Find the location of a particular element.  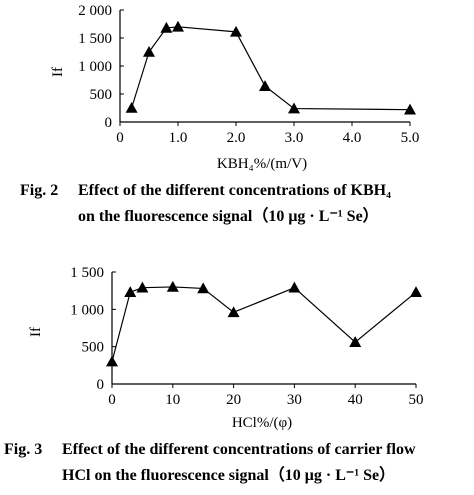

x-tick-label: 10 is located at coordinates (172, 400).